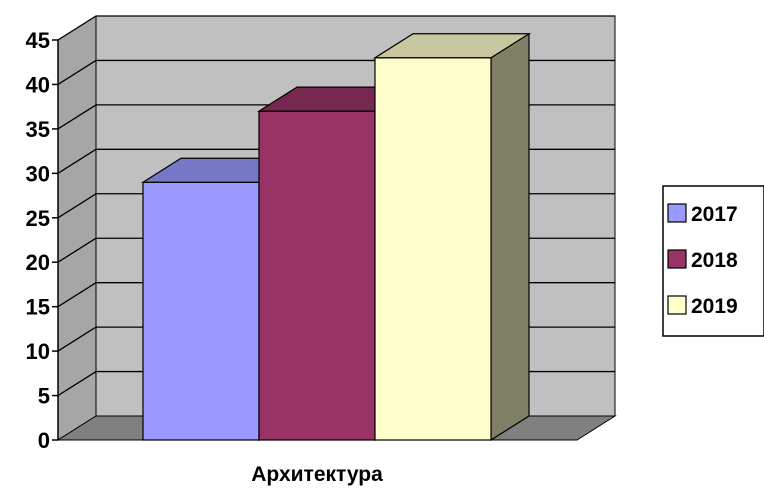  Describe the element at coordinates (38, 84) in the screenshot. I see `y-tick-label: 40` at that location.